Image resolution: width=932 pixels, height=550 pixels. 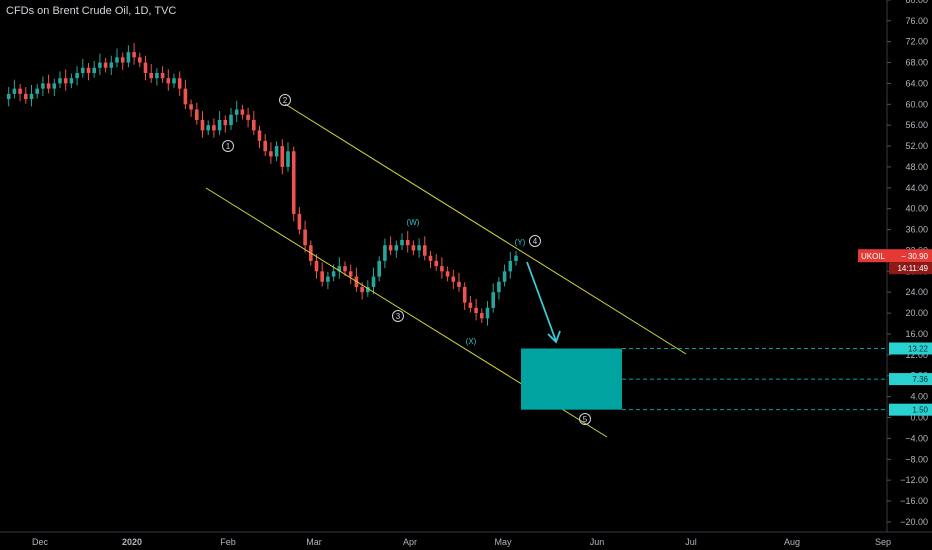 I want to click on price-tick-label: 56.00, so click(x=916, y=125).